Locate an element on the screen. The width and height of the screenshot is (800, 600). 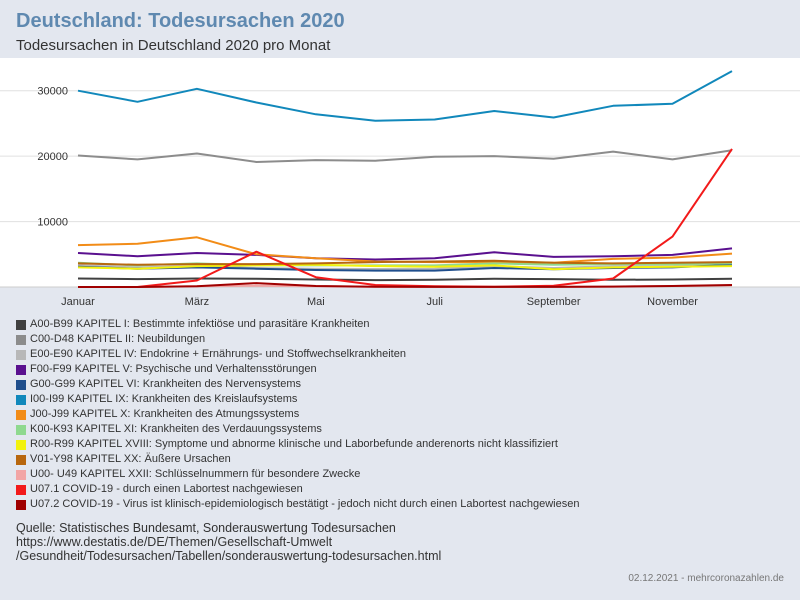
x-tick-label: Januar is located at coordinates (78, 302).